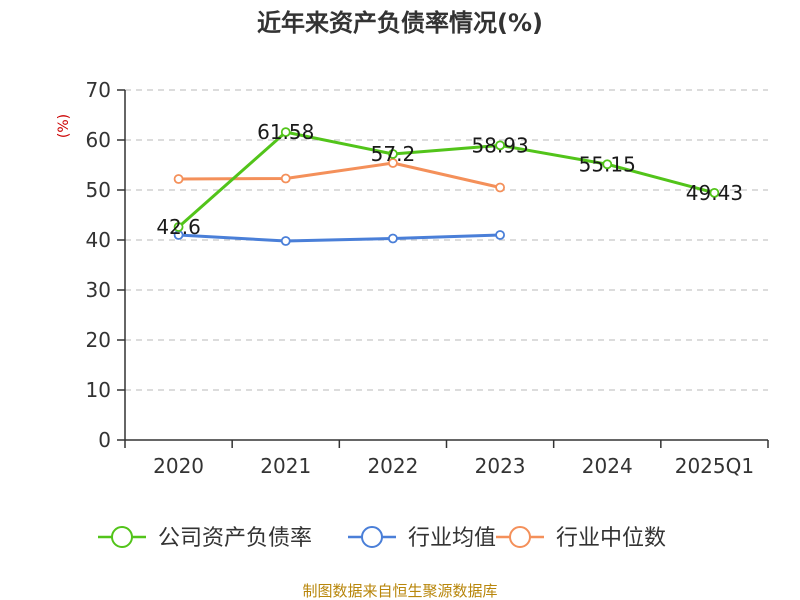  Describe the element at coordinates (400, 23) in the screenshot. I see `chart-title: 近年来资产负债率情况(%)` at that location.